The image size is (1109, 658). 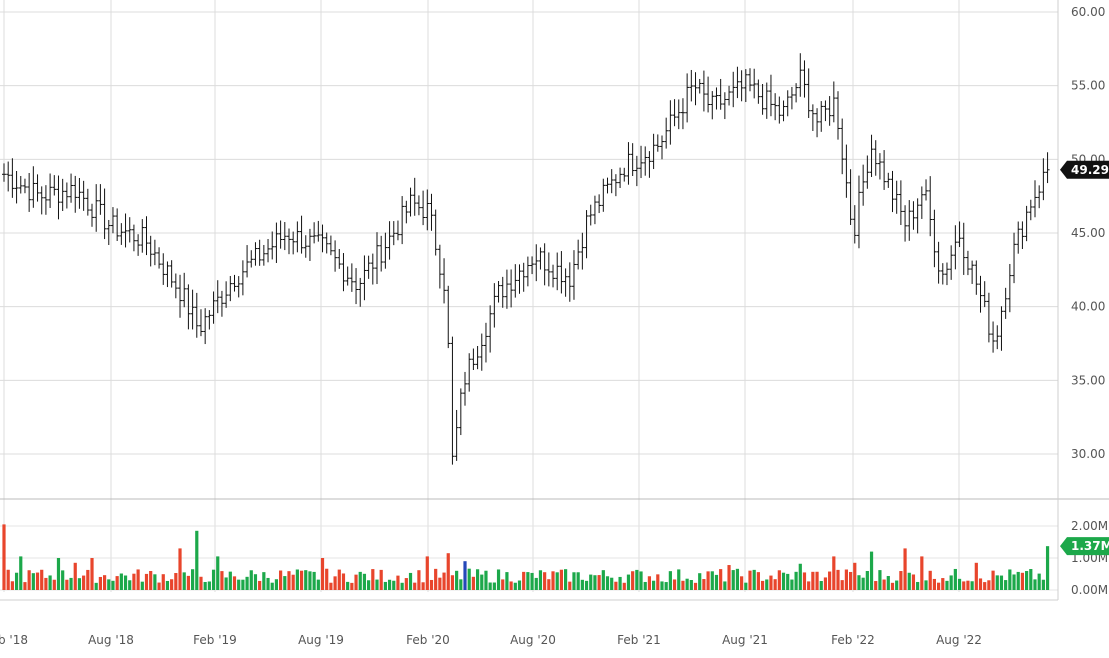 What do you see at coordinates (533, 640) in the screenshot?
I see `date-tick-label: Aug '20` at bounding box center [533, 640].